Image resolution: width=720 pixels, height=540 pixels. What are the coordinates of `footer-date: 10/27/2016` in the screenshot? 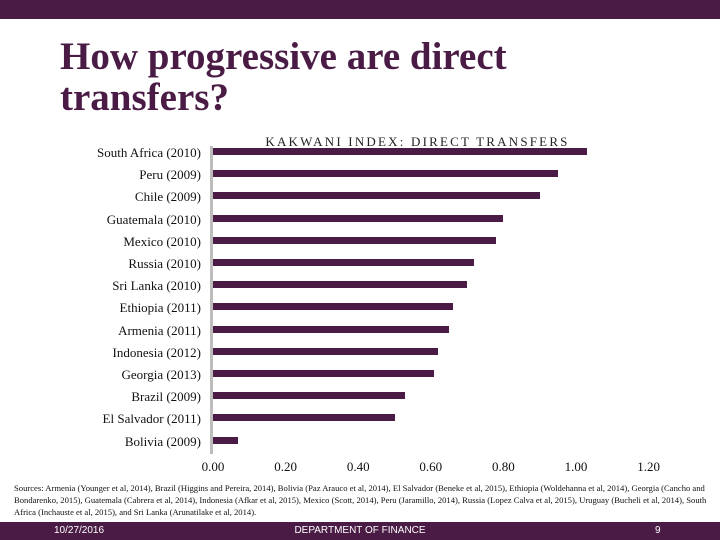 It's located at (79, 530).